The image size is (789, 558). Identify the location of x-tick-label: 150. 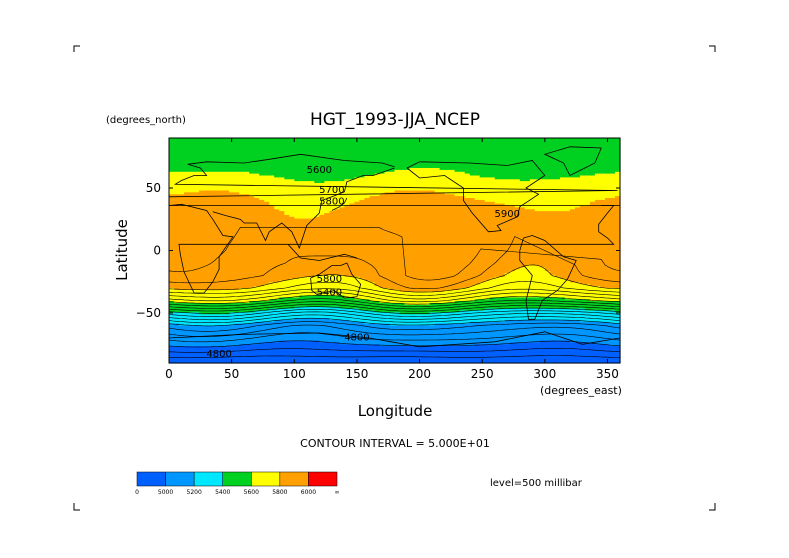
(356, 374).